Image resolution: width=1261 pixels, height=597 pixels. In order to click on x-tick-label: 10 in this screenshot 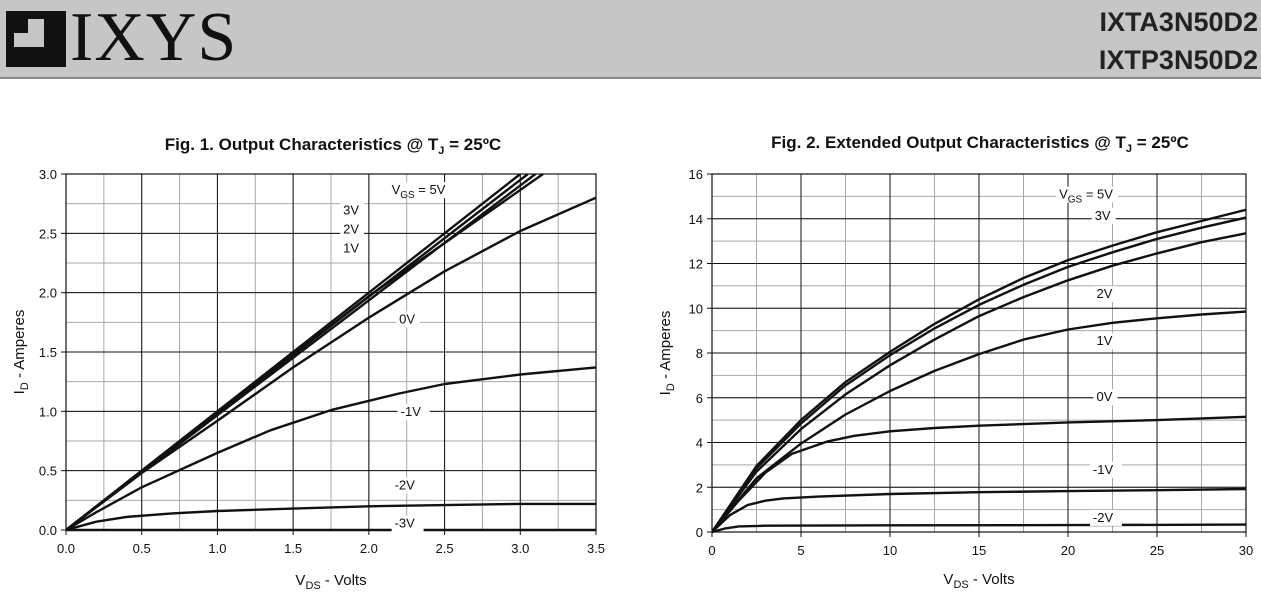, I will do `click(890, 550)`.